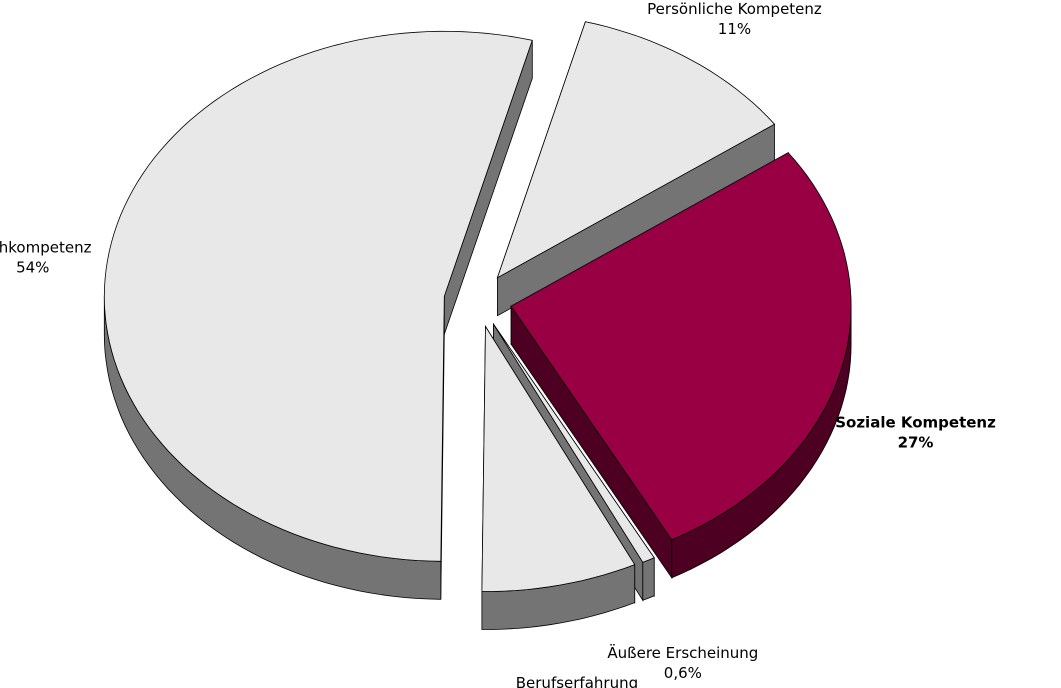 The height and width of the screenshot is (688, 1061). What do you see at coordinates (915, 433) in the screenshot?
I see `slice-label: Soziale Kompetenz 27%` at bounding box center [915, 433].